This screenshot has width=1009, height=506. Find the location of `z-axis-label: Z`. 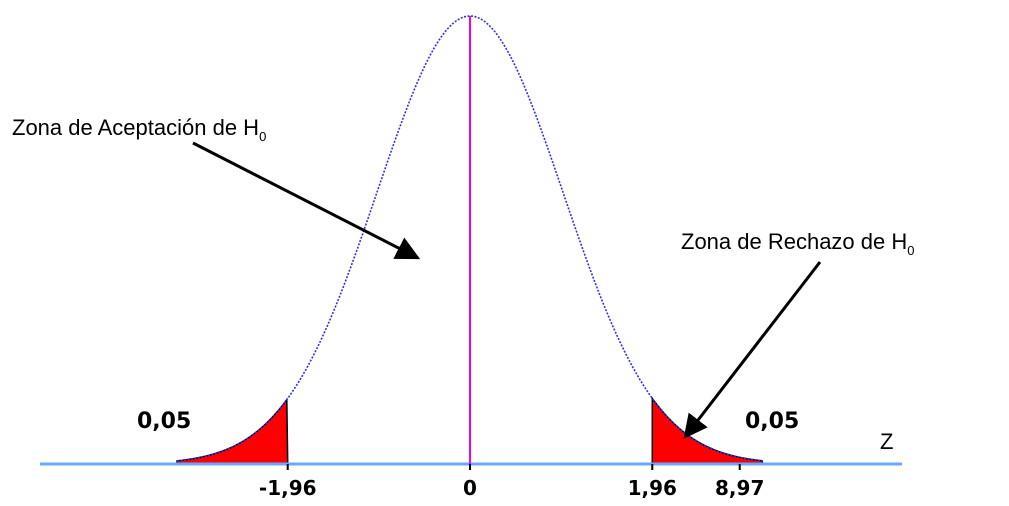

z-axis-label: Z is located at coordinates (886, 441).